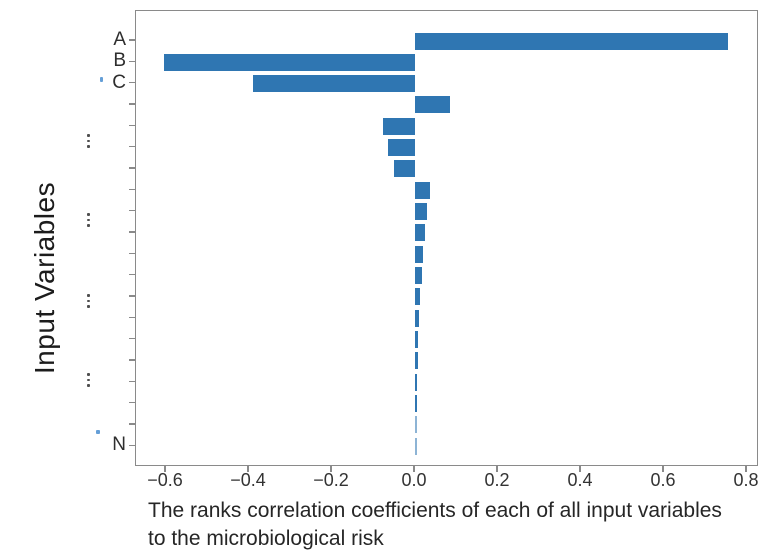 The image size is (772, 558). Describe the element at coordinates (119, 82) in the screenshot. I see `y-tick-label-c: C` at that location.